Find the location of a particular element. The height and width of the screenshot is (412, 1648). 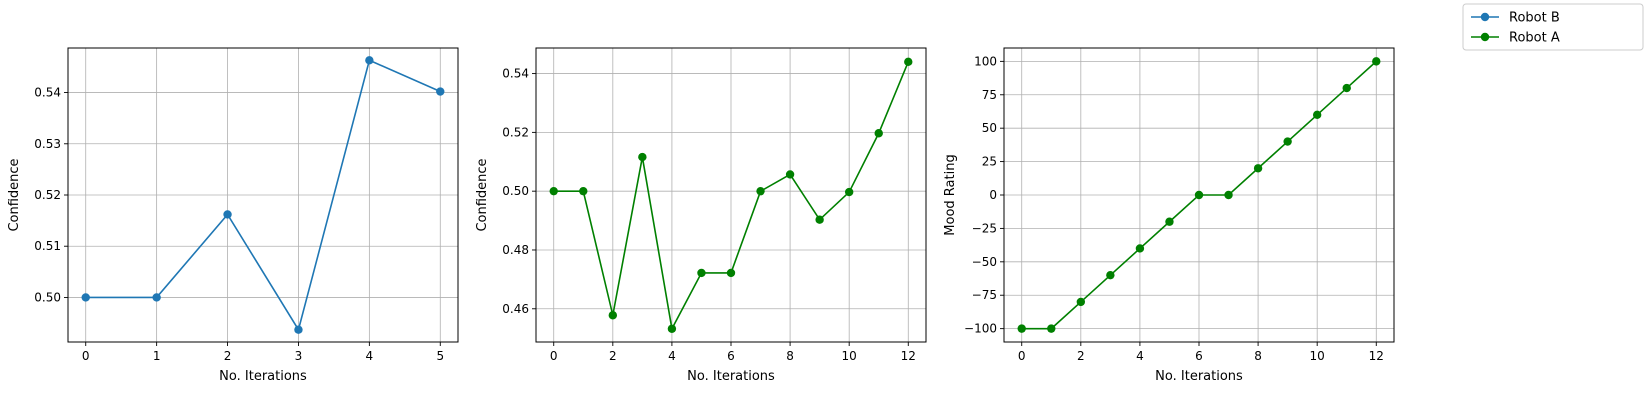

y-tick-label: 100 is located at coordinates (985, 61).